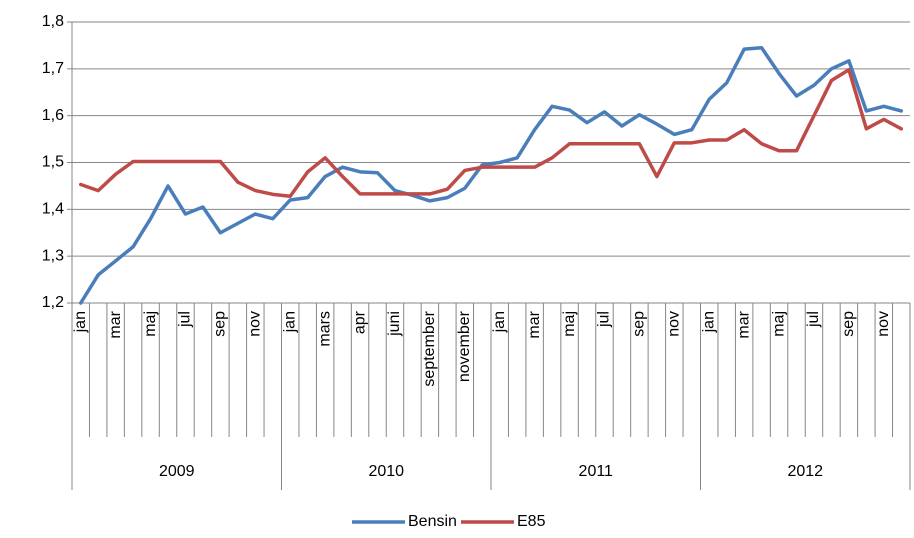  Describe the element at coordinates (805, 471) in the screenshot. I see `group-label: 2012` at that location.